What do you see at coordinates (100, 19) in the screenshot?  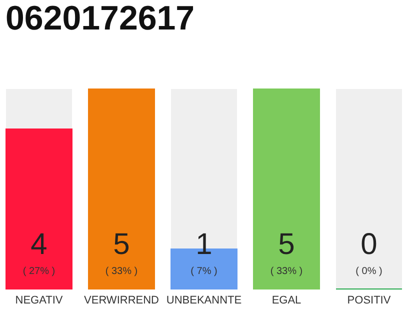 I see `chart-title: 0620172617` at bounding box center [100, 19].